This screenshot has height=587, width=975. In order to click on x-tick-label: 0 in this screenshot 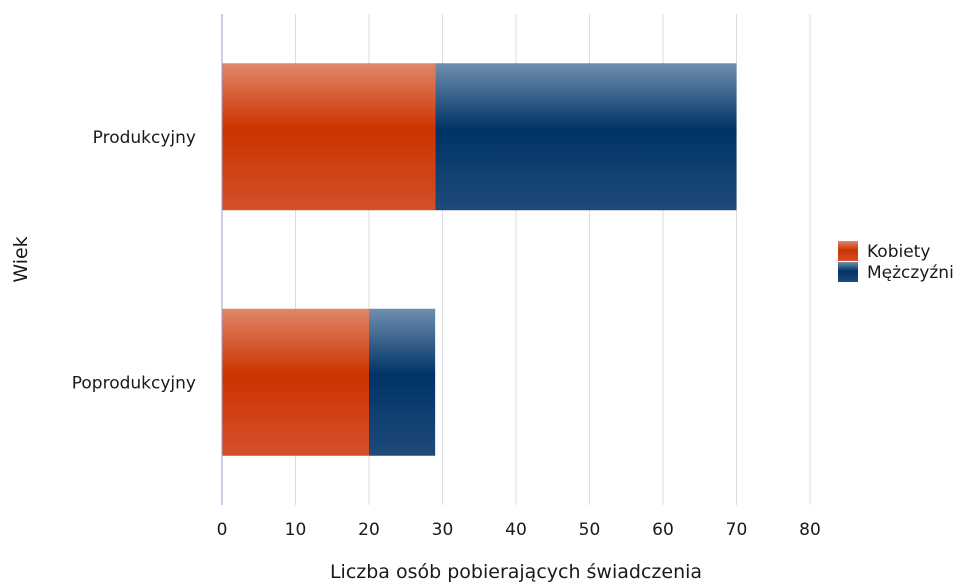, I will do `click(222, 530)`.